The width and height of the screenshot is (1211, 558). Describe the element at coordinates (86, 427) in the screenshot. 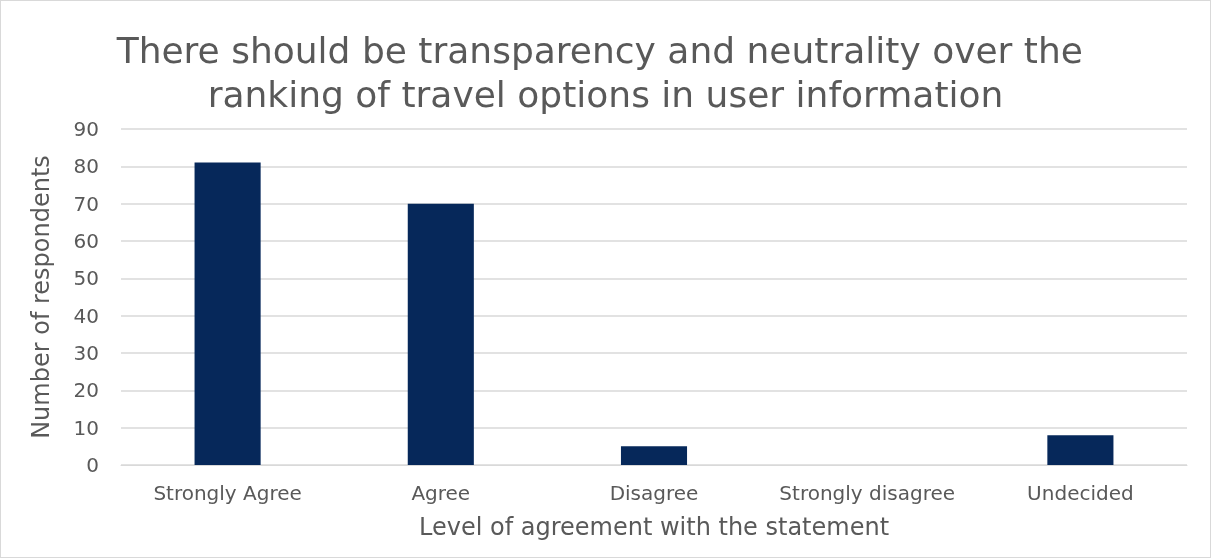

I see `y-tick-label: 10` at that location.